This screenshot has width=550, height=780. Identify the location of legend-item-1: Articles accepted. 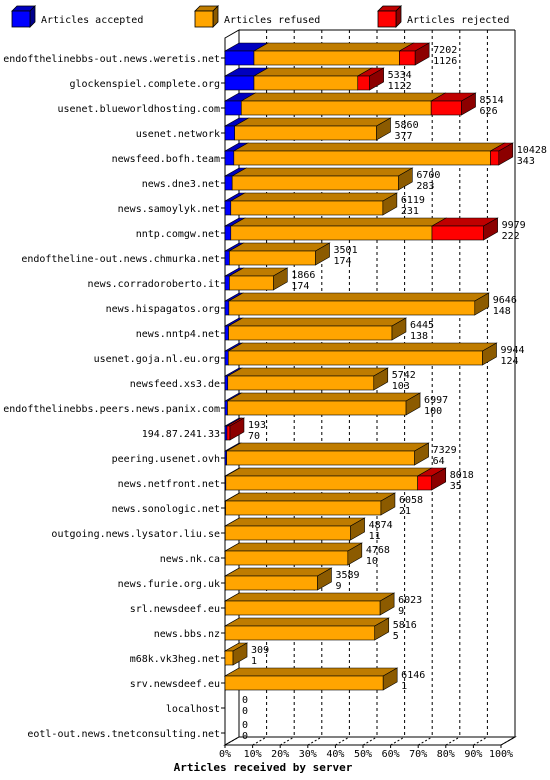
(77, 16).